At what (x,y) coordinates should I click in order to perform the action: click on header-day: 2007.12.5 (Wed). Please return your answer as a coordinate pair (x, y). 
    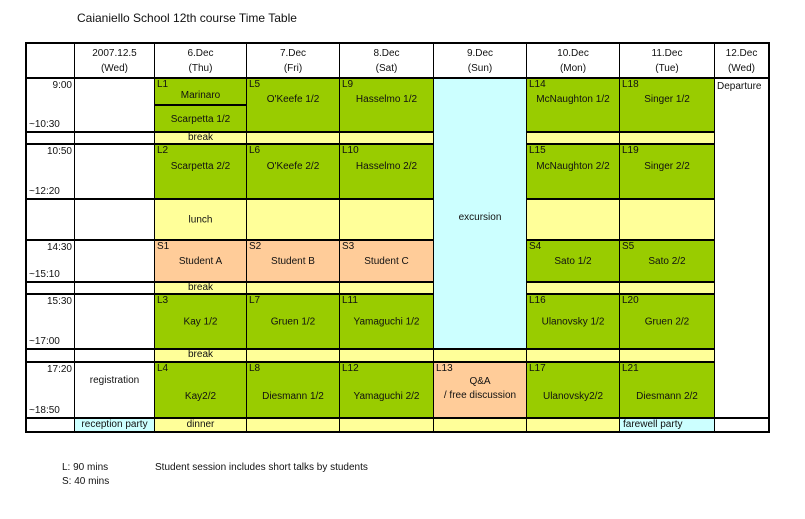
    Looking at the image, I should click on (114, 60).